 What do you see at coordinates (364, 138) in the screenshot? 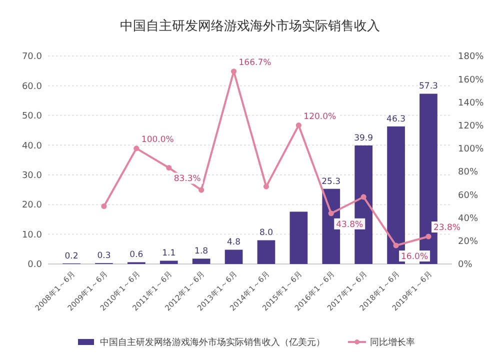
I see `data-label: 39.9` at bounding box center [364, 138].